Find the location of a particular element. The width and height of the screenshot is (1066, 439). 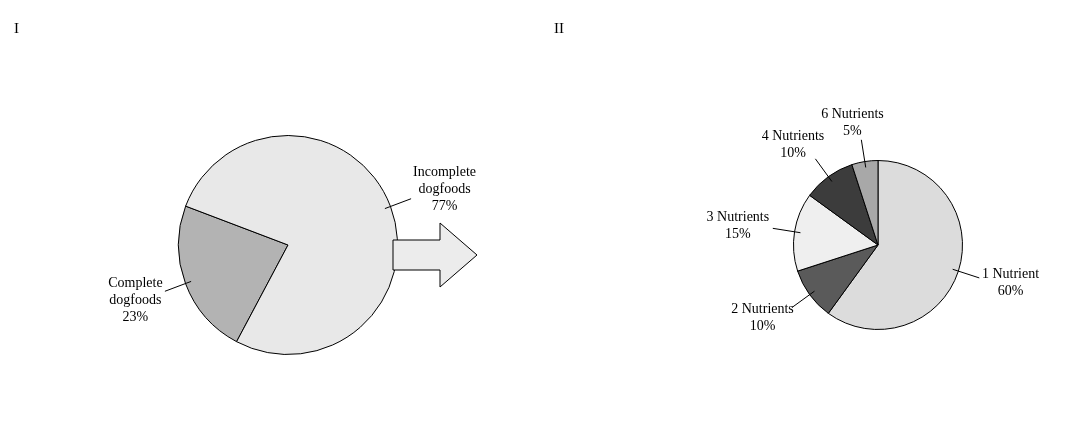

text: II is located at coordinates (559, 28).